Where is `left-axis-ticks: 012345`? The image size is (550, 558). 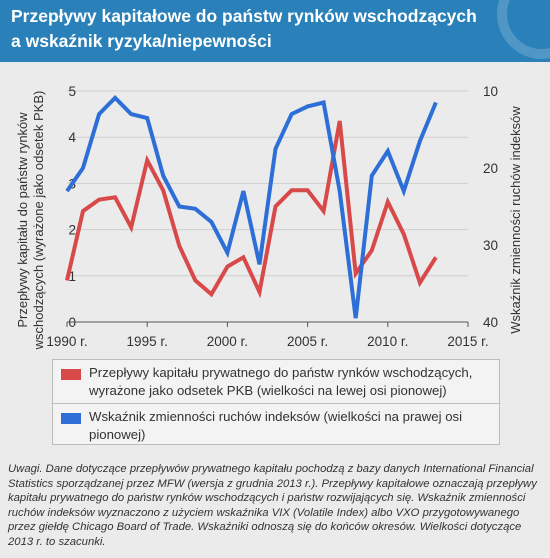
left-axis-ticks: 012345 is located at coordinates (72, 207).